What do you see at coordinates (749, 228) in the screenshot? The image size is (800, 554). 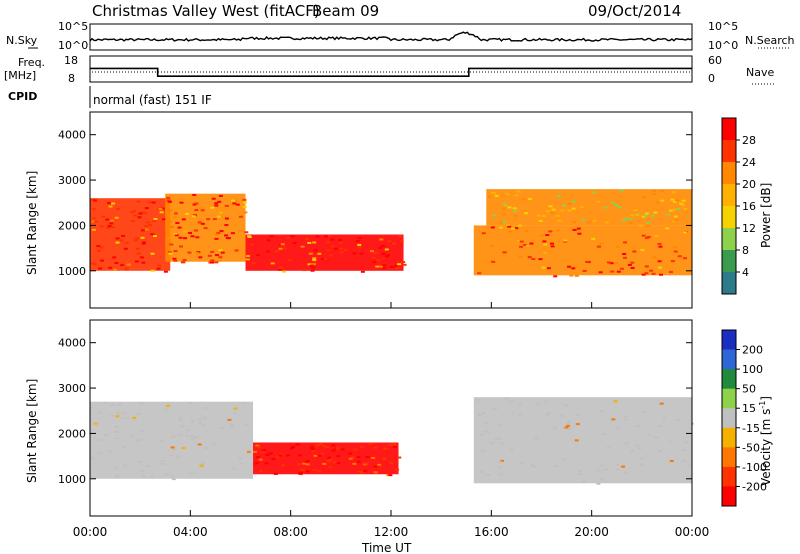 I see `power-colorbar-tick-label: 12` at bounding box center [749, 228].